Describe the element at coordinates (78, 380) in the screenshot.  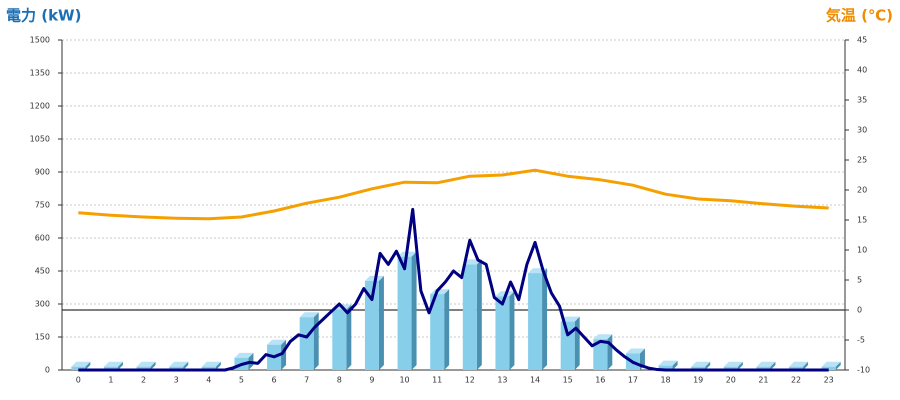
I see `x-tick-label: 0` at that location.